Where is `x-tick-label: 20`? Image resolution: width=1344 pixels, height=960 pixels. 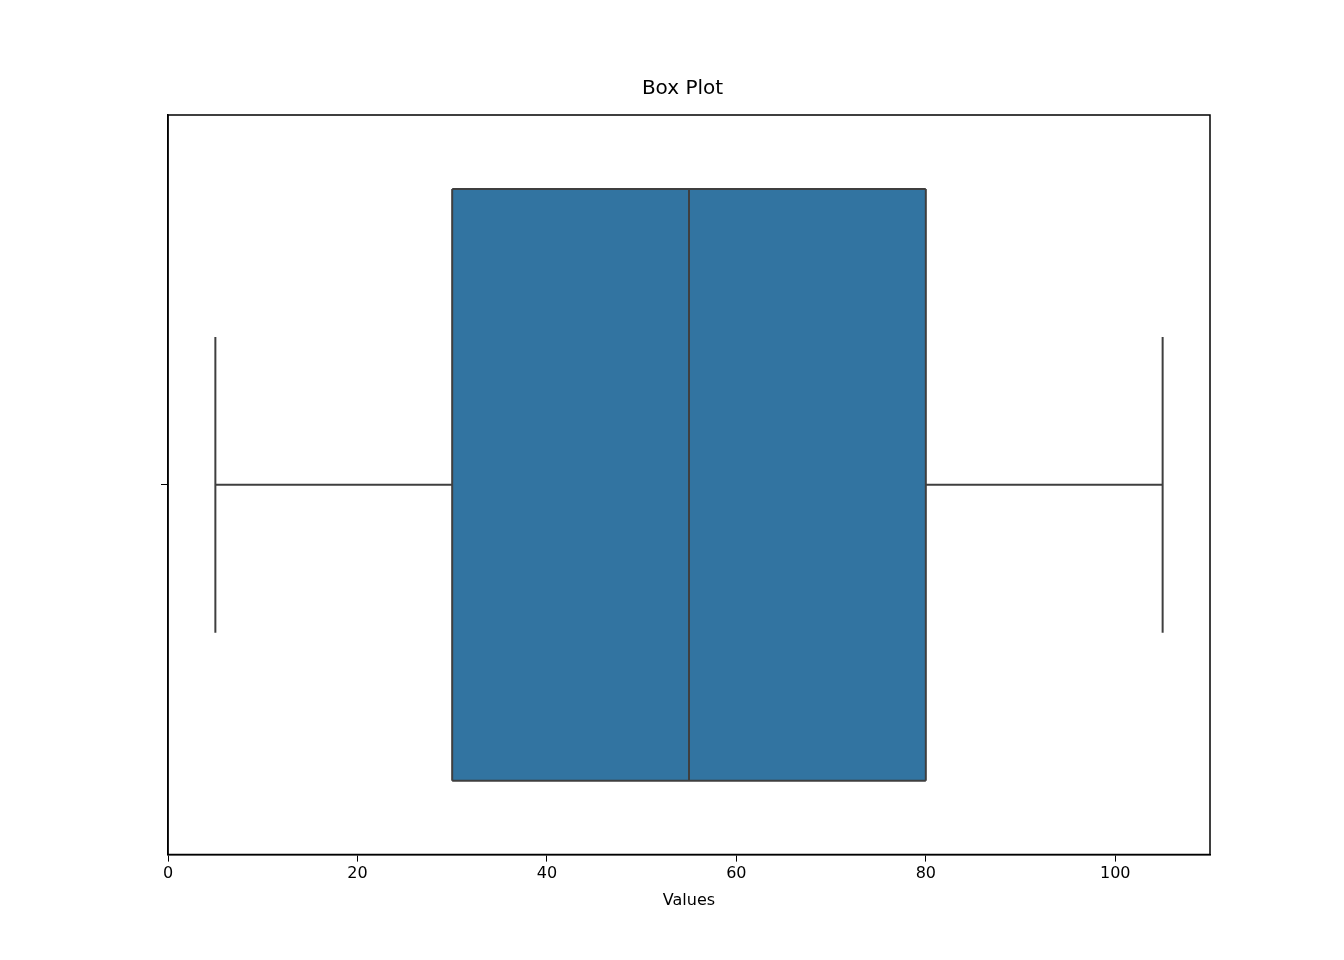 x-tick-label: 20 is located at coordinates (357, 873).